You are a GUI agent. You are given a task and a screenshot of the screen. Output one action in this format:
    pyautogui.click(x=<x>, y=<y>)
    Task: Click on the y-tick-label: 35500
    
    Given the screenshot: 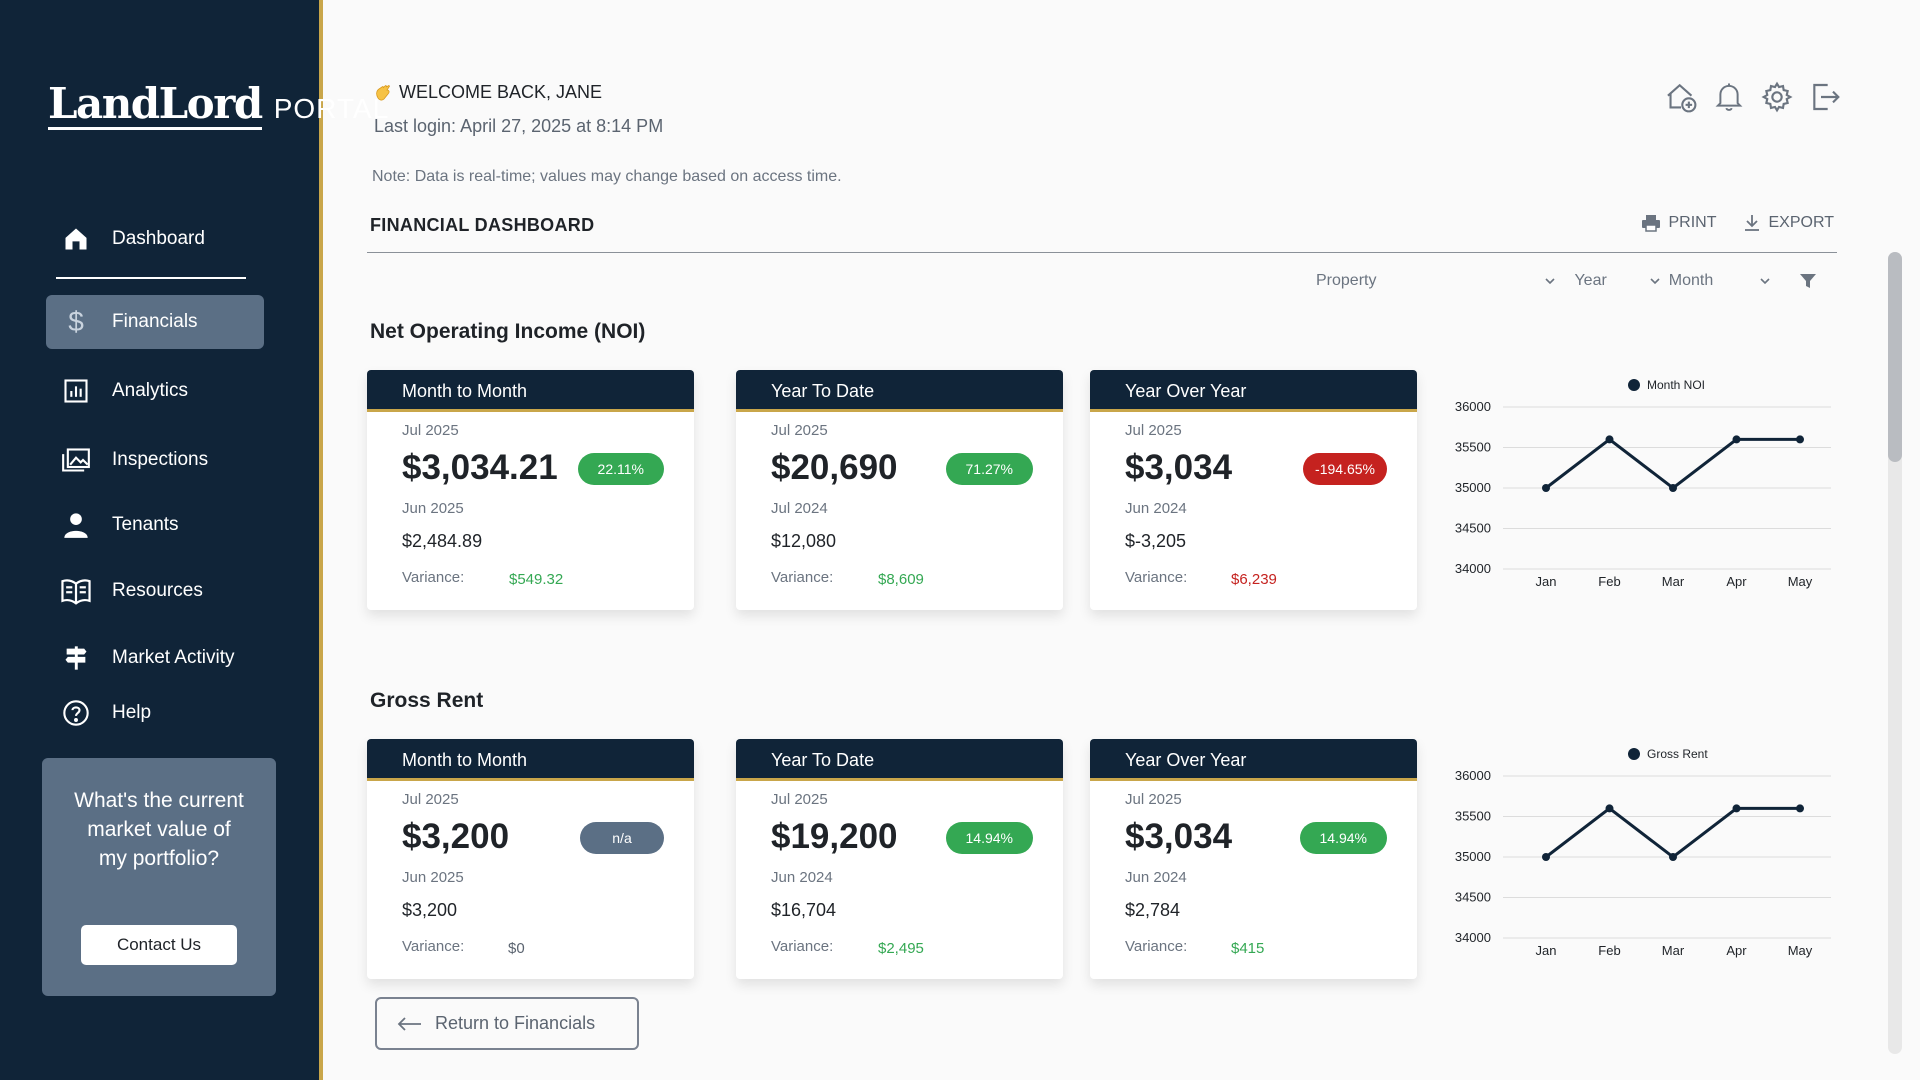 What is the action you would take?
    pyautogui.click(x=1473, y=816)
    